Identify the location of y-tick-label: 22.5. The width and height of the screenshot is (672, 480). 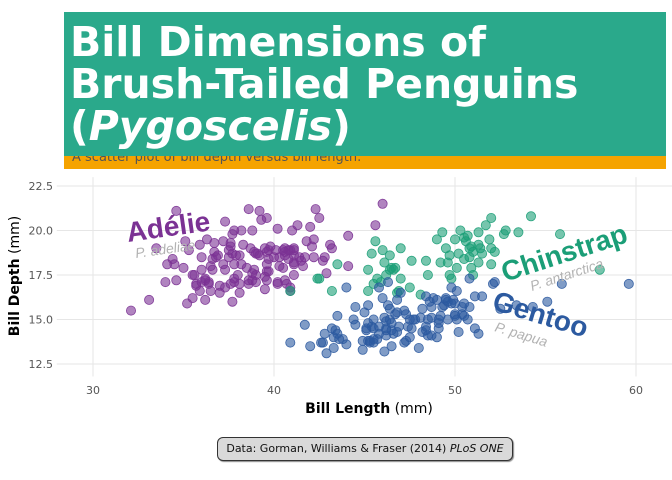
(41, 186).